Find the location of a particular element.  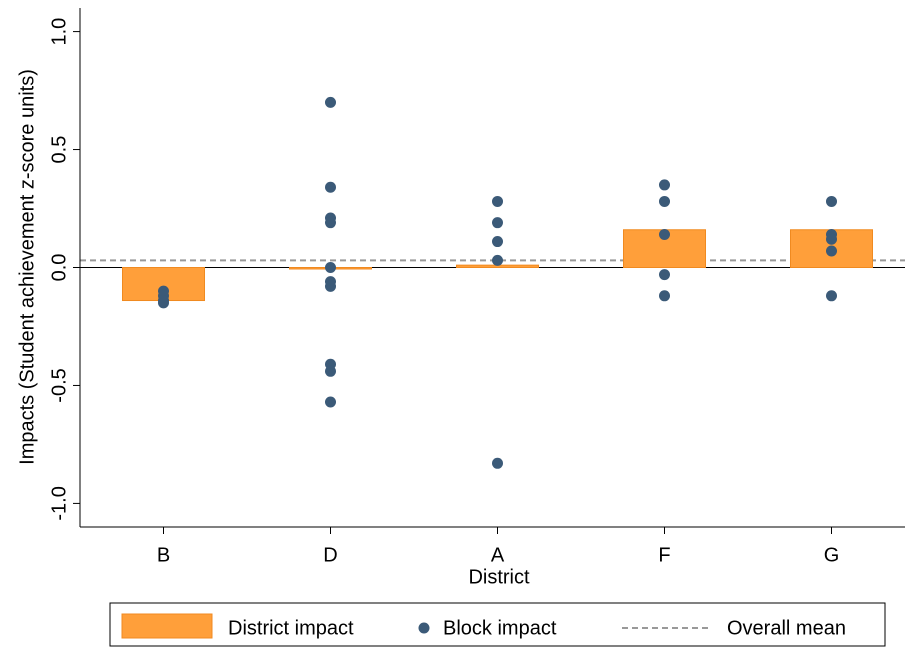

y-tick-label: -0.5 is located at coordinates (59, 385).